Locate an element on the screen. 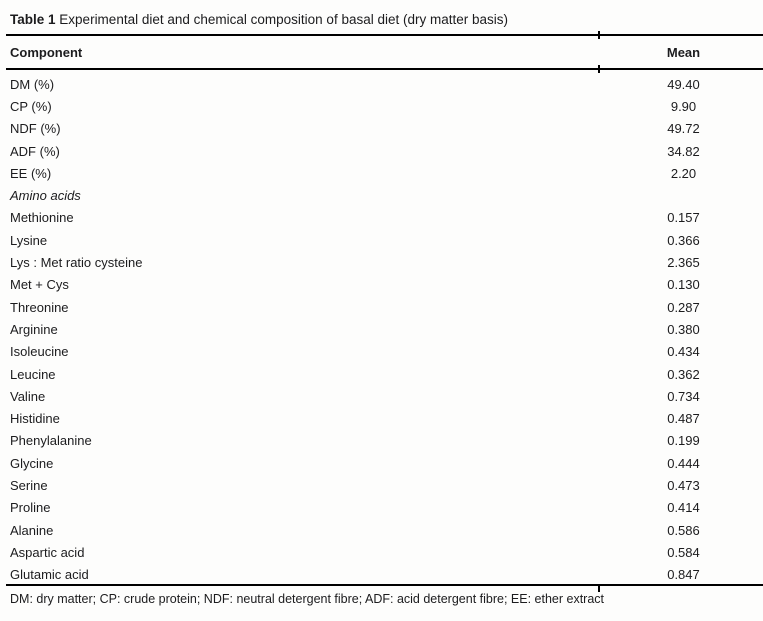 The image size is (763, 621). table-row: DM (%) 49.40 is located at coordinates (384, 84).